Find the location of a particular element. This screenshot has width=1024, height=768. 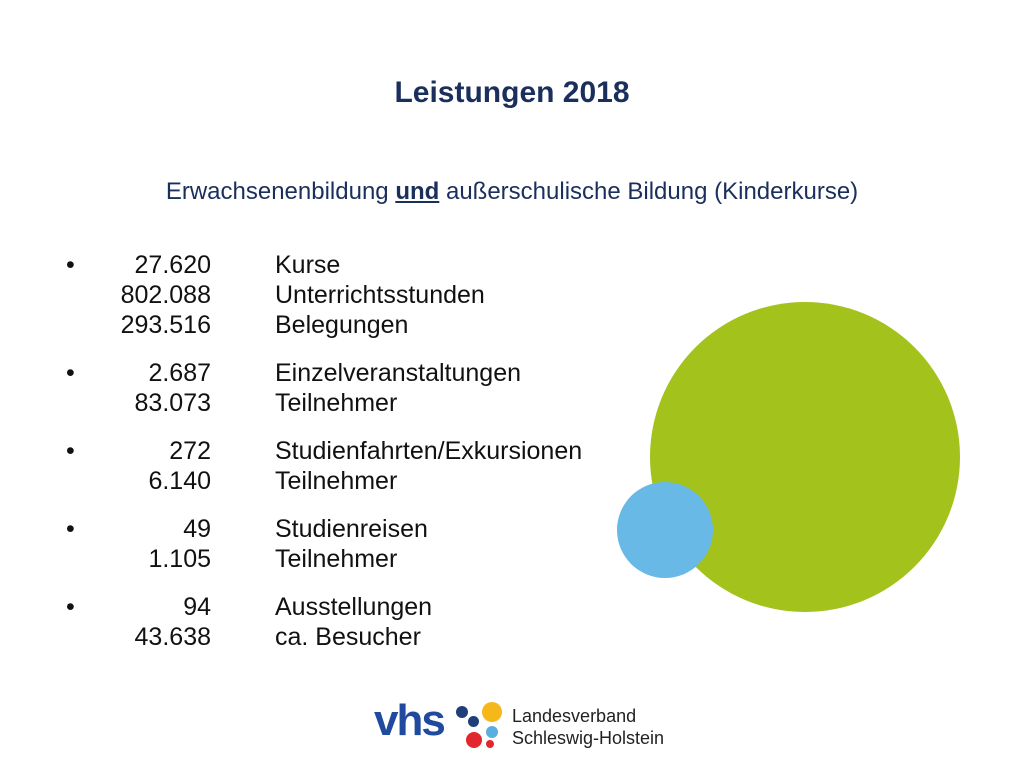

list-group-study-trips: • 49 Studienreisen 1.105 Teilnehmer is located at coordinates (324, 544).